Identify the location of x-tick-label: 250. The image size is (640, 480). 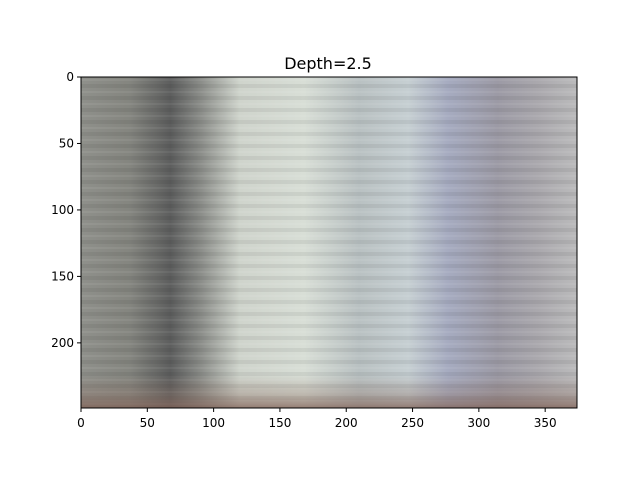
(412, 423).